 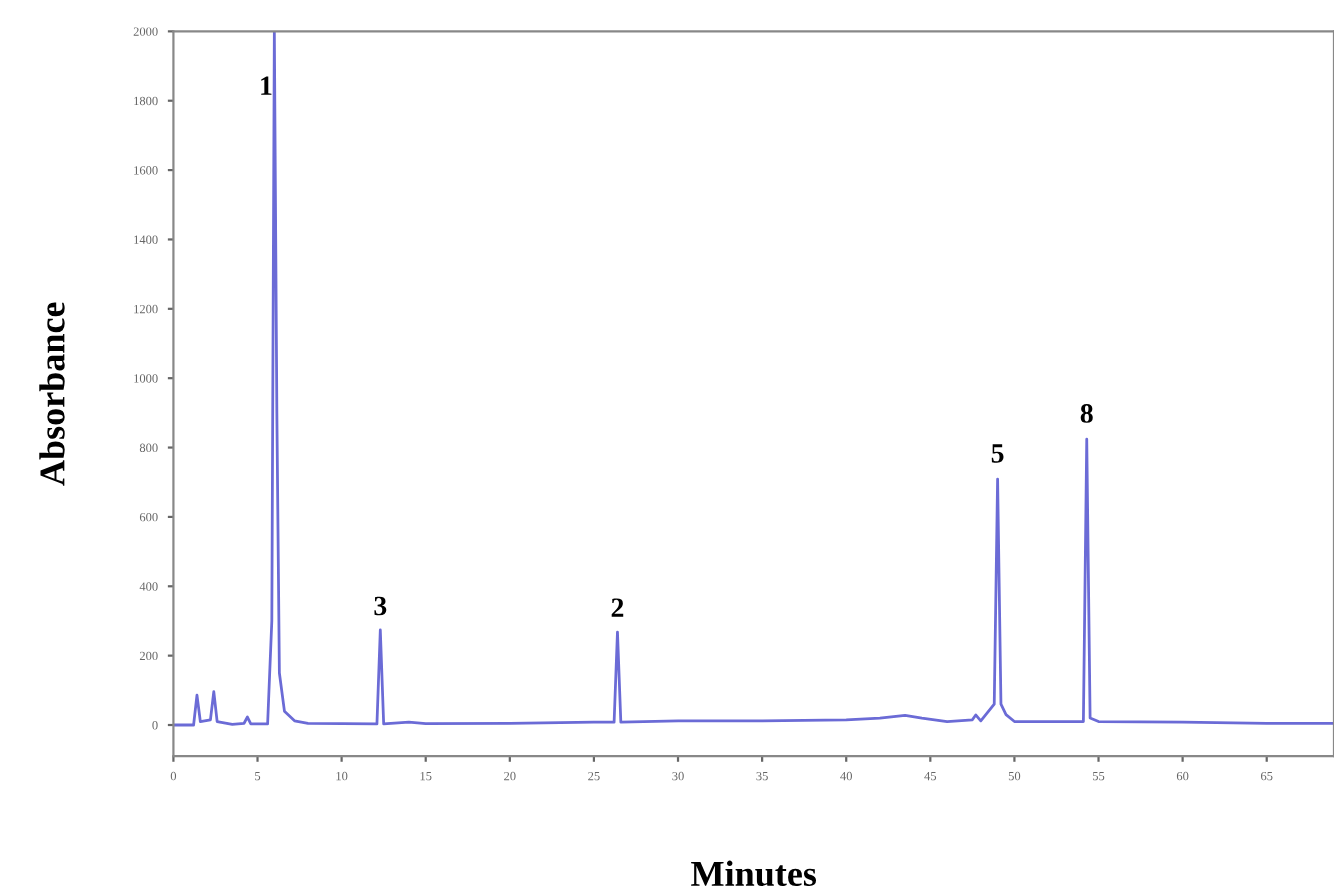 What do you see at coordinates (266, 85) in the screenshot?
I see `annotation: 1` at bounding box center [266, 85].